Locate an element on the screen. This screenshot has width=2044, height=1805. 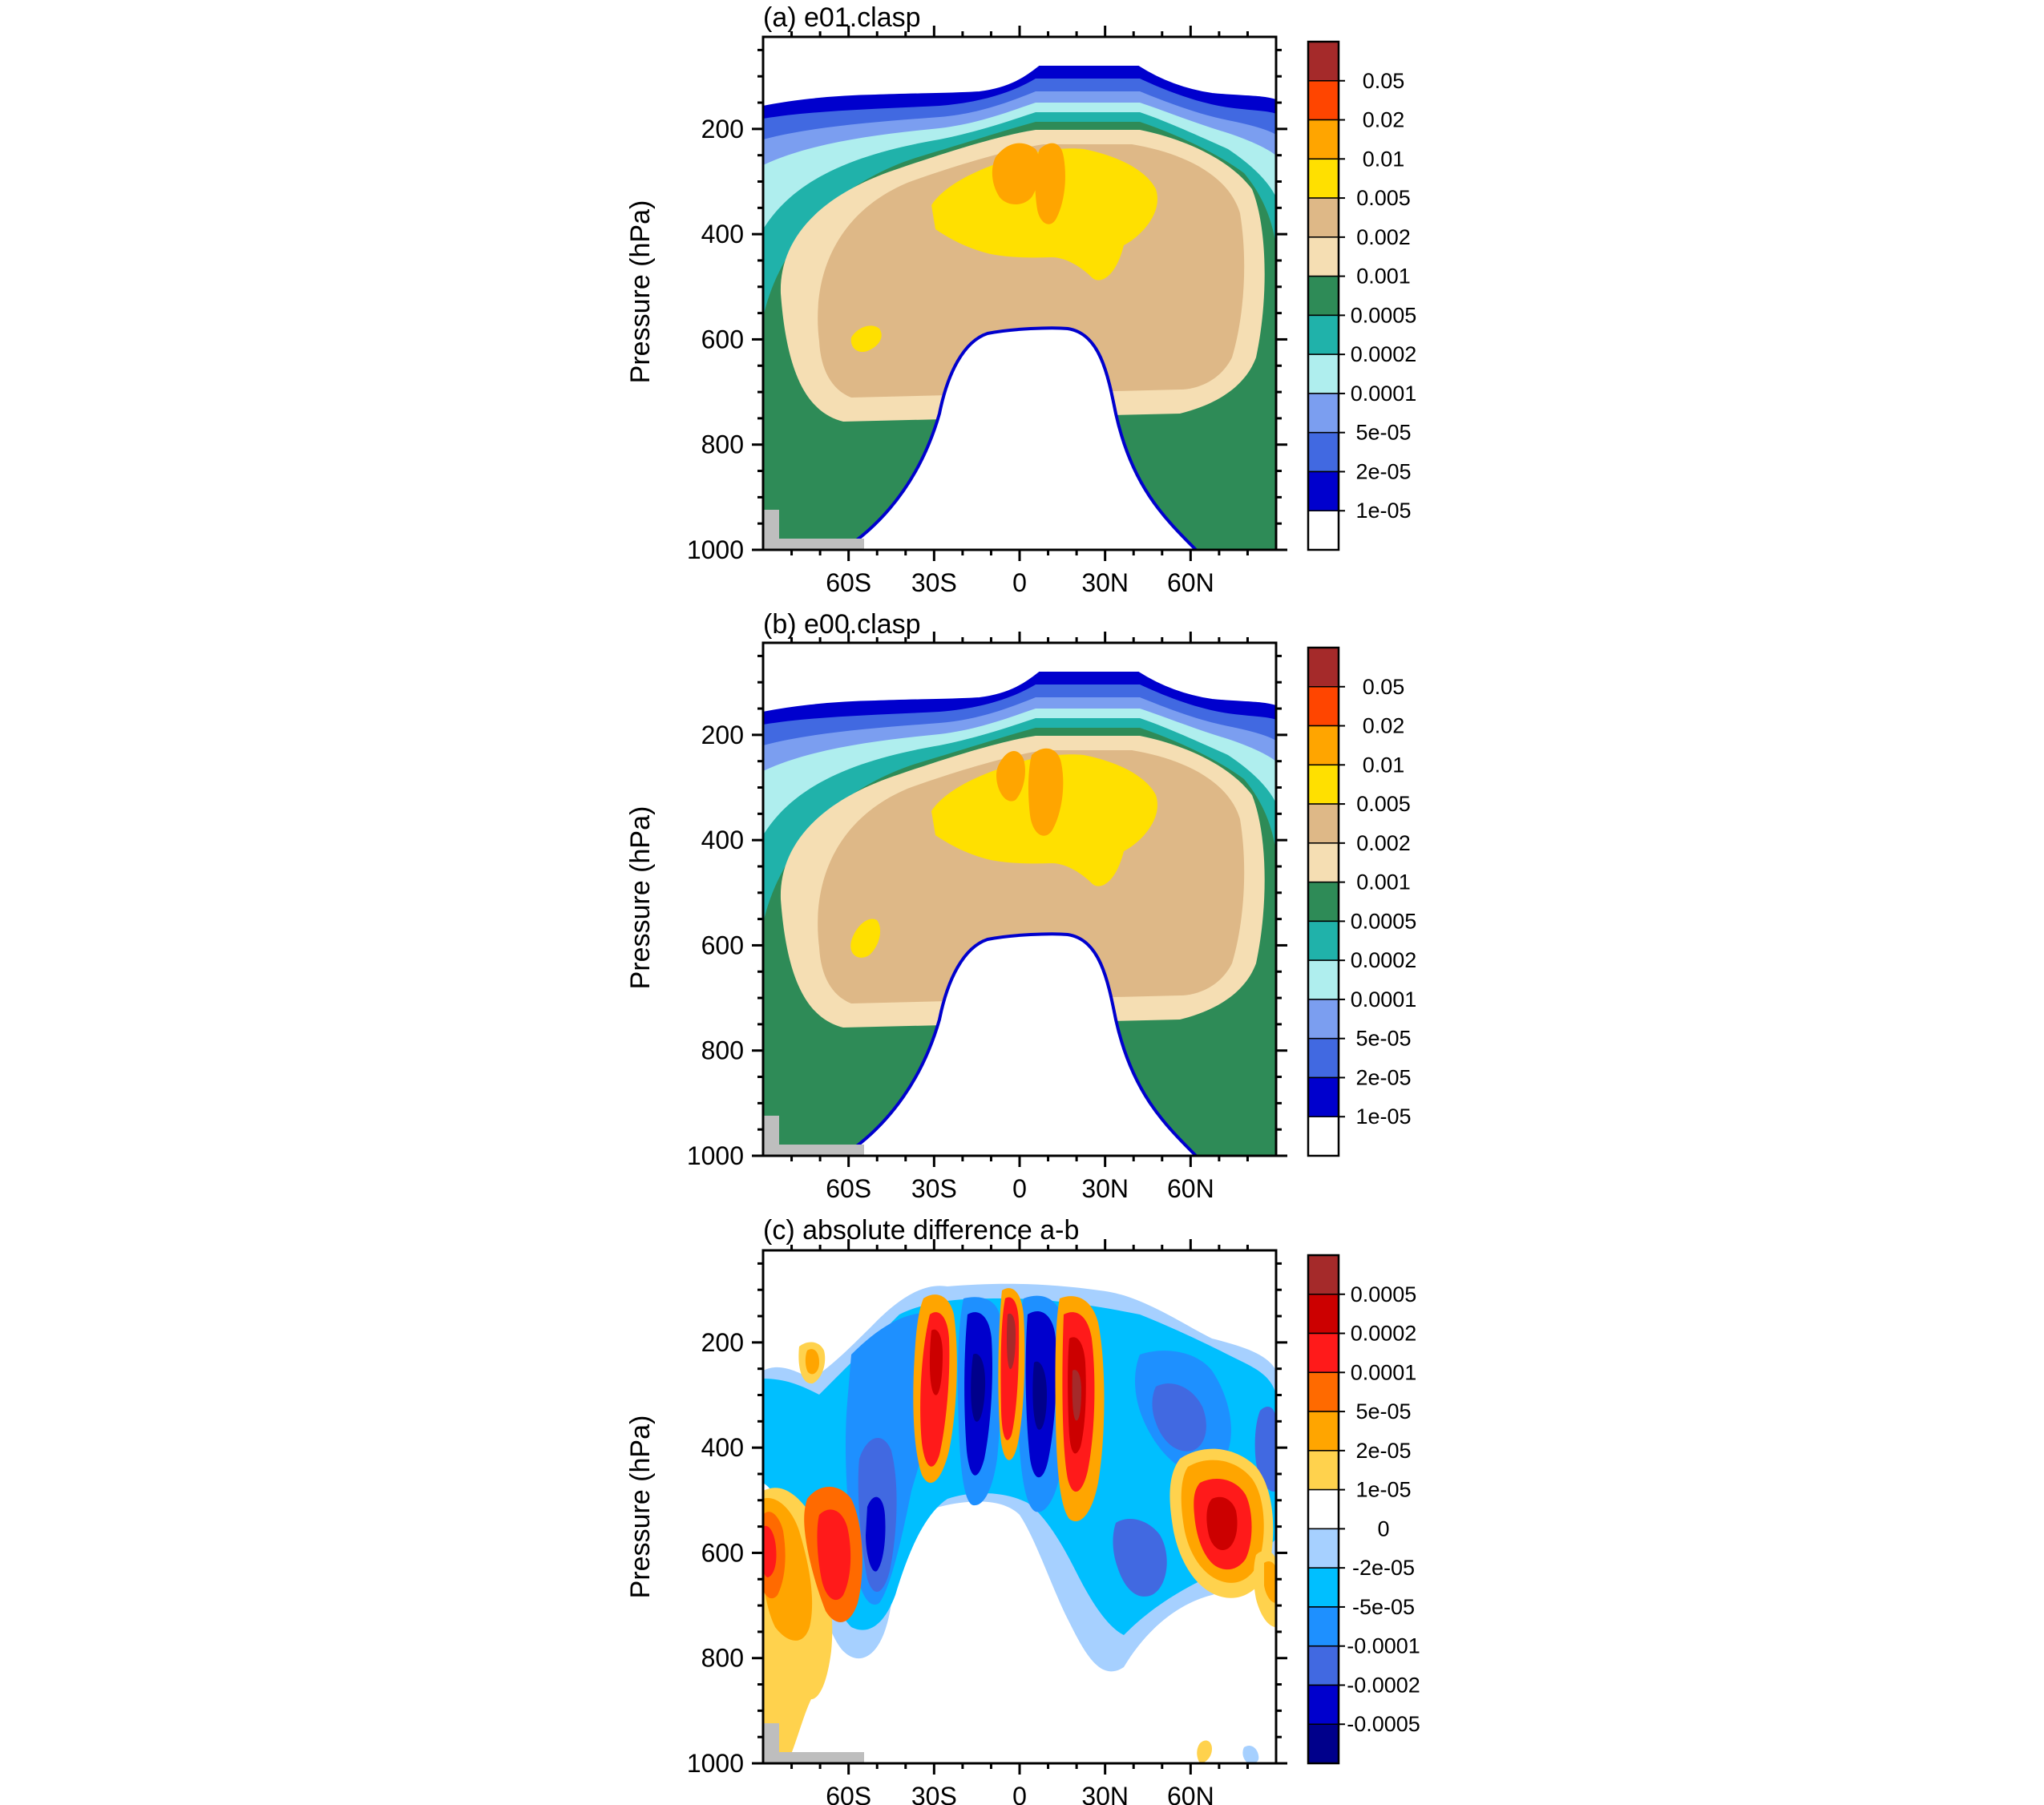
colorbar-label: -0.0005 is located at coordinates (1383, 1724).